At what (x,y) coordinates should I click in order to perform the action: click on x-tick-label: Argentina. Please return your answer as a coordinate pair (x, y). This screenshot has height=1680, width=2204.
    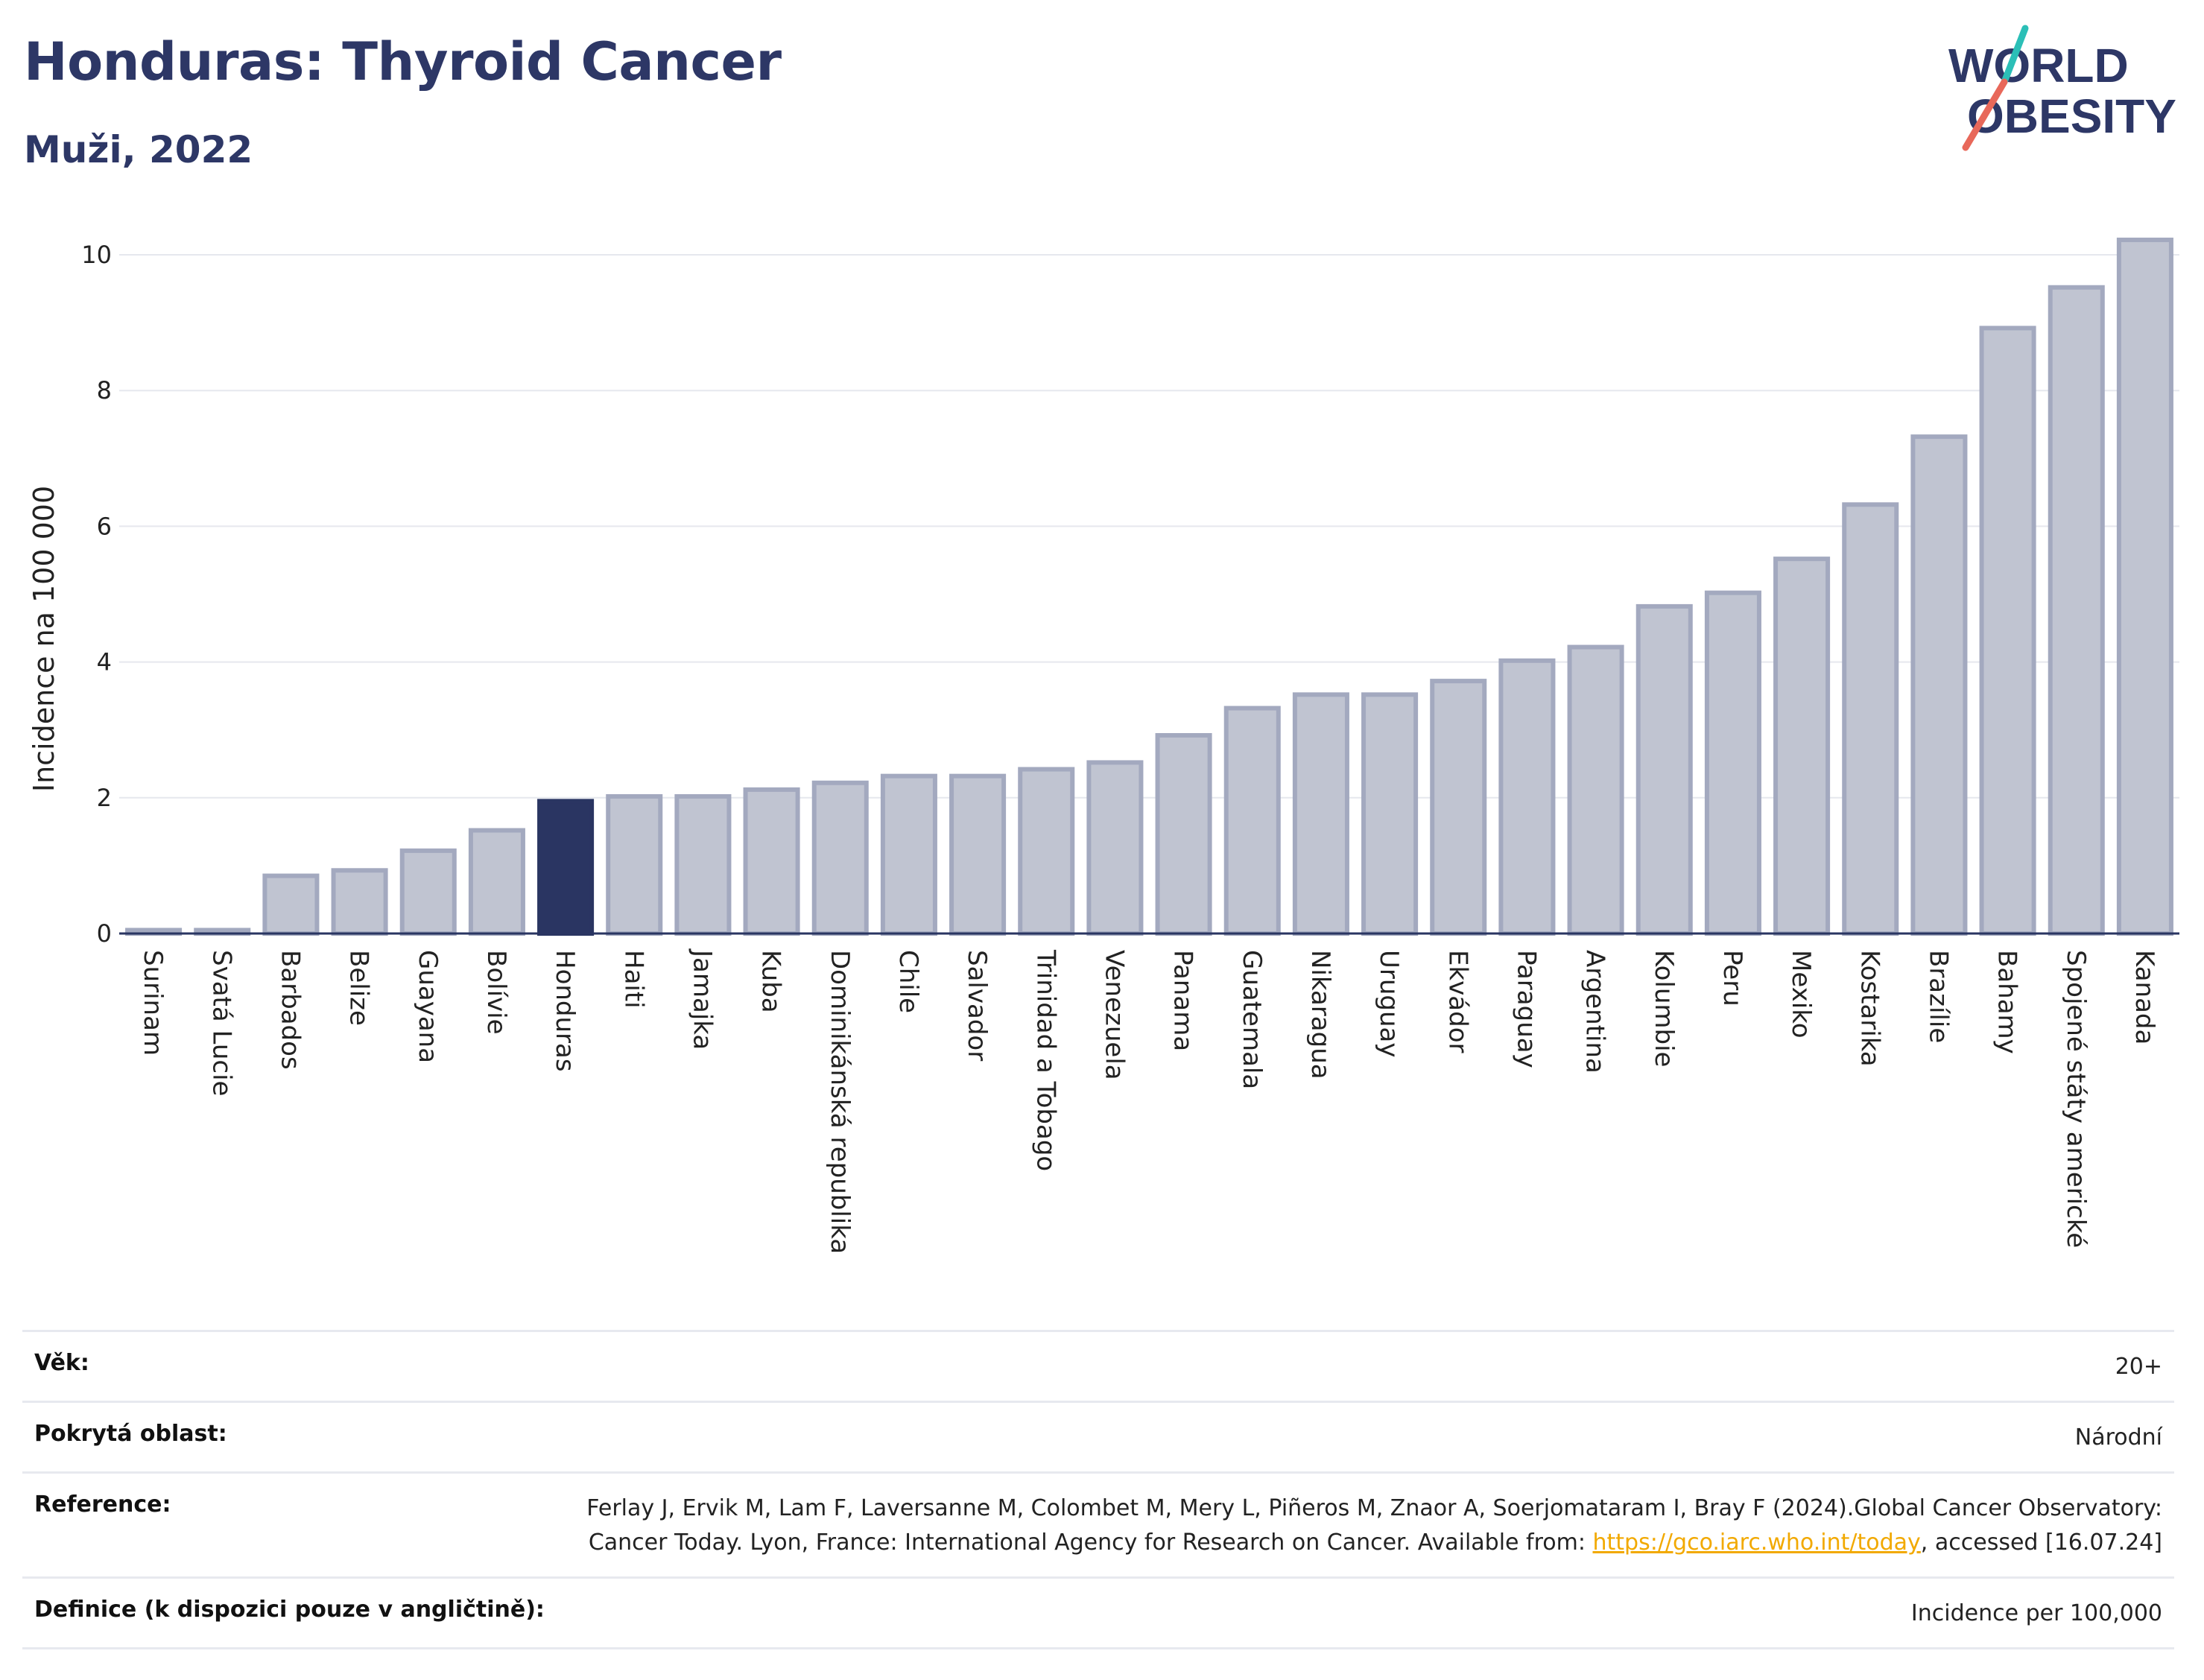
    Looking at the image, I should click on (1595, 1012).